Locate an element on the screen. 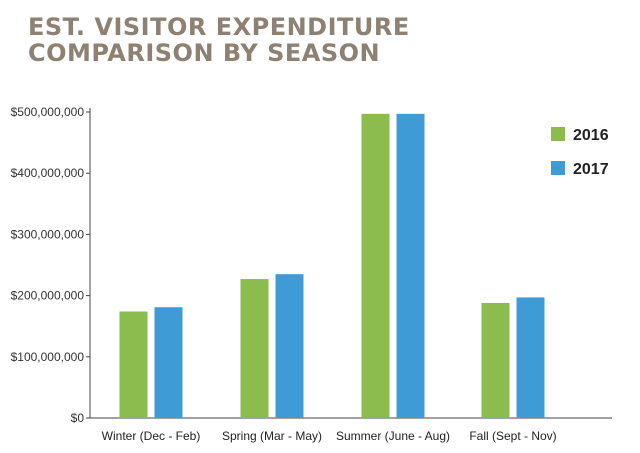 The height and width of the screenshot is (453, 640). x-category-label: Winter (Dec - Feb) is located at coordinates (151, 436).